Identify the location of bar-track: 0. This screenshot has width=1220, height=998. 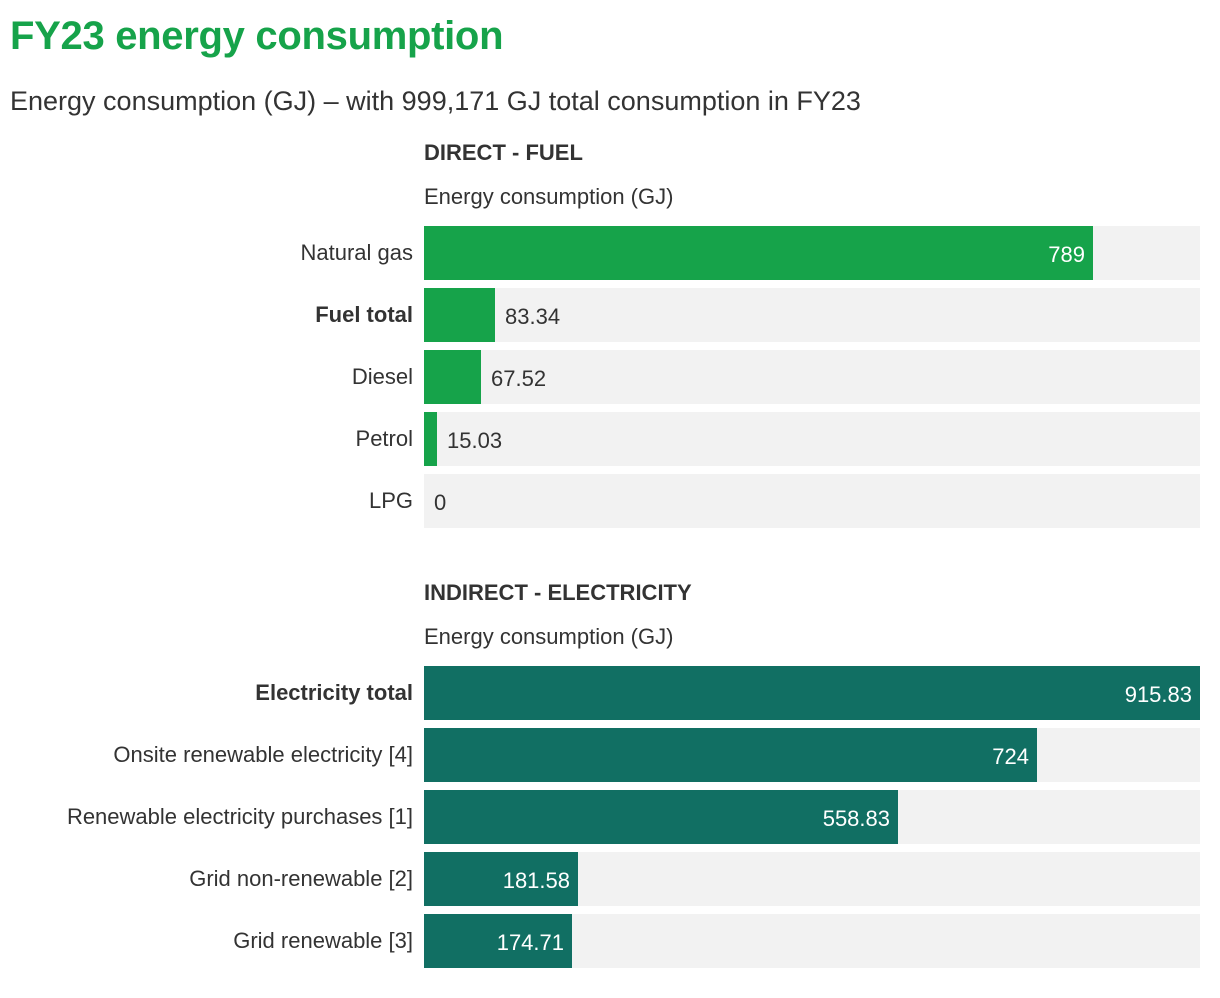
(812, 501).